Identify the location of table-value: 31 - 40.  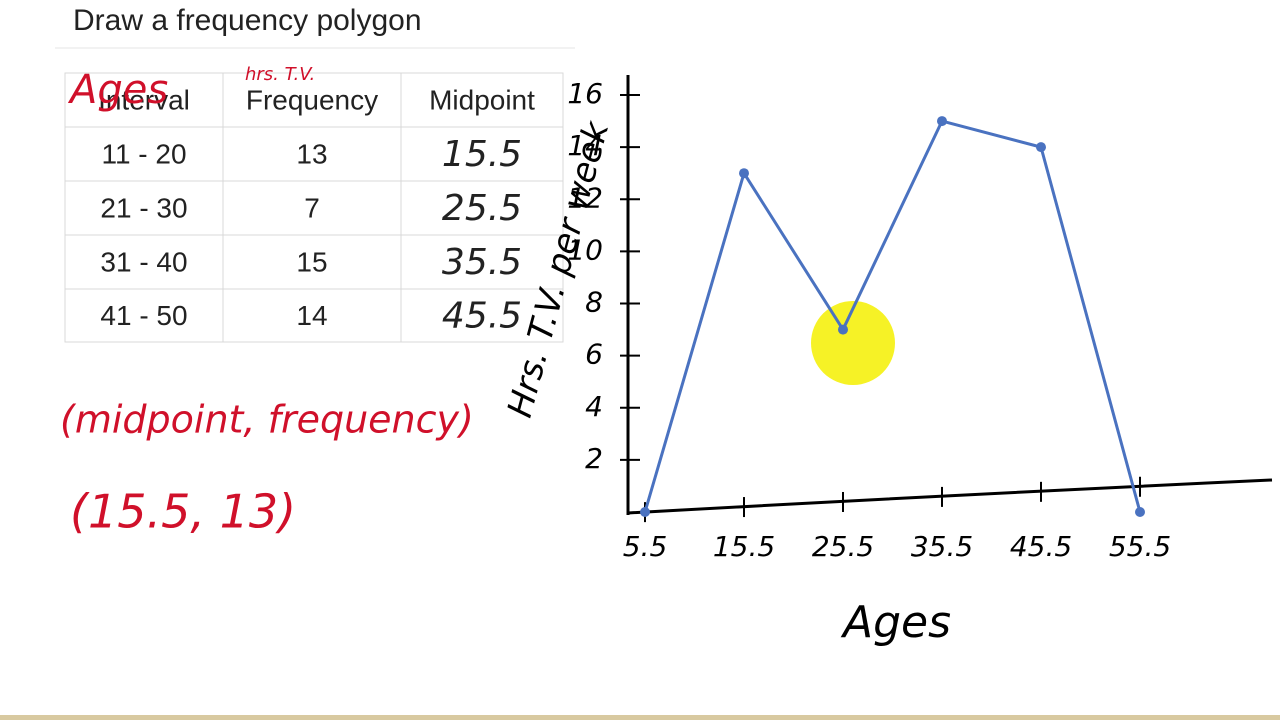
(143, 261).